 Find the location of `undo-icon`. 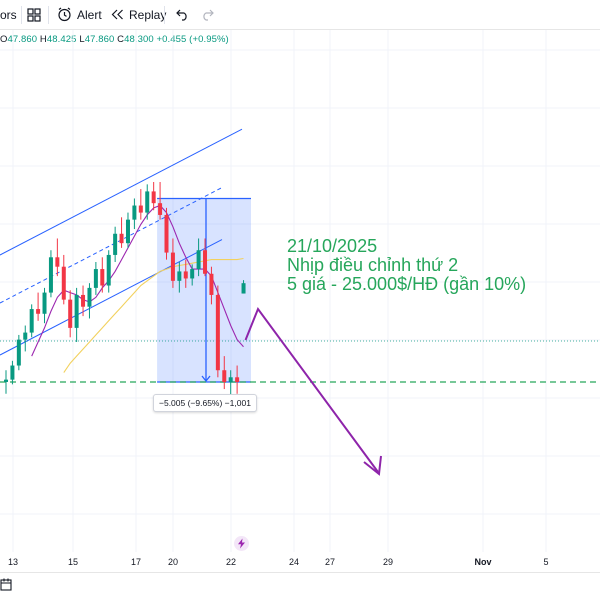

undo-icon is located at coordinates (181, 15).